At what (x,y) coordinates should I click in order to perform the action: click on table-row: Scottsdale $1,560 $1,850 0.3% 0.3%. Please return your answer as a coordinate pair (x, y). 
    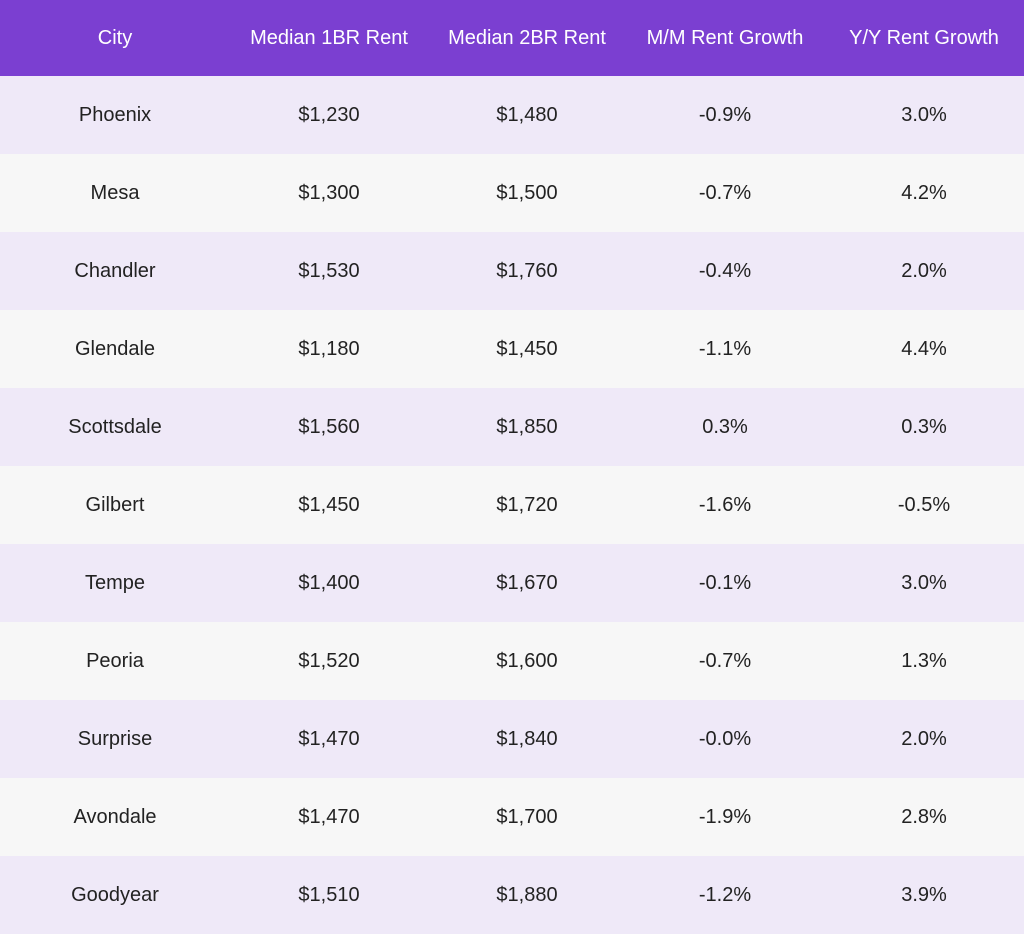
    Looking at the image, I should click on (512, 427).